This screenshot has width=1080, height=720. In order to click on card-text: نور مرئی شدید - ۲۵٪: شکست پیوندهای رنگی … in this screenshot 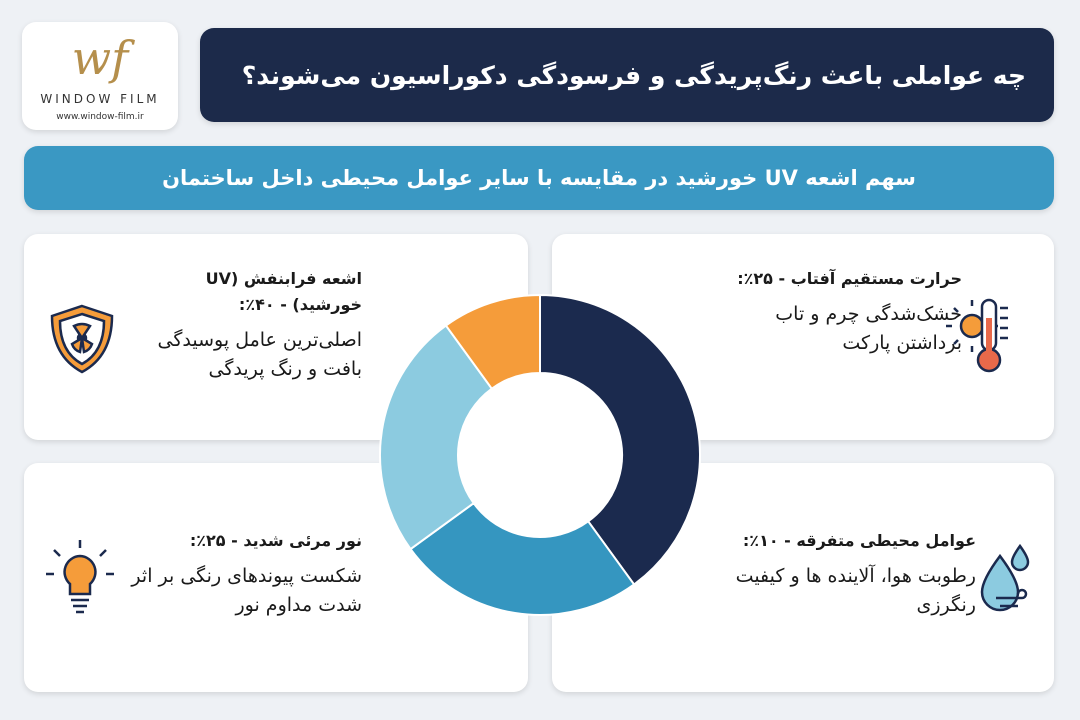, I will do `click(242, 574)`.